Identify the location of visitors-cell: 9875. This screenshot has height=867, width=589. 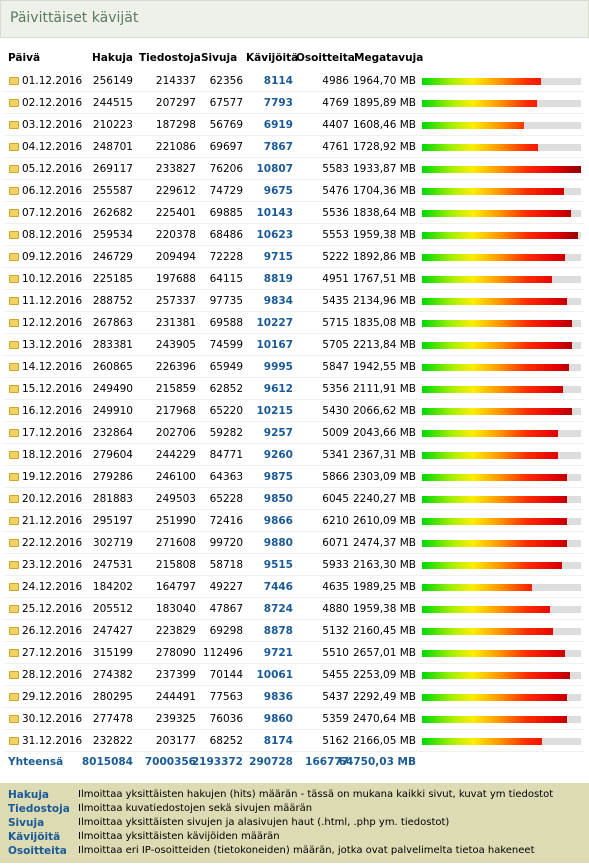
(278, 477).